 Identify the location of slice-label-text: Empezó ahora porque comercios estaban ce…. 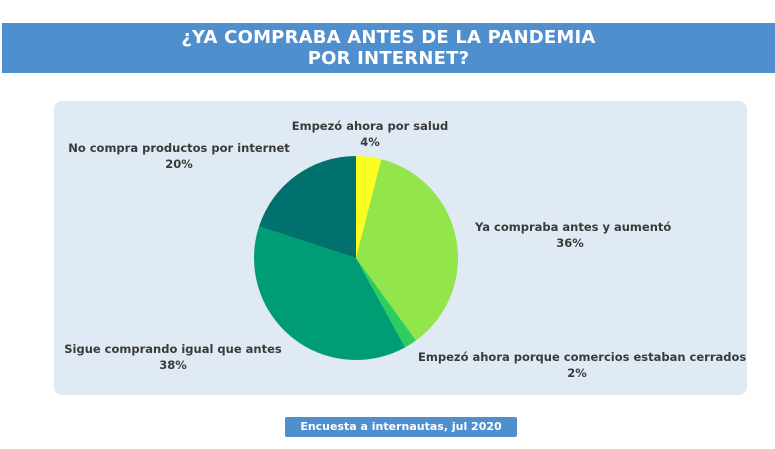
(582, 357).